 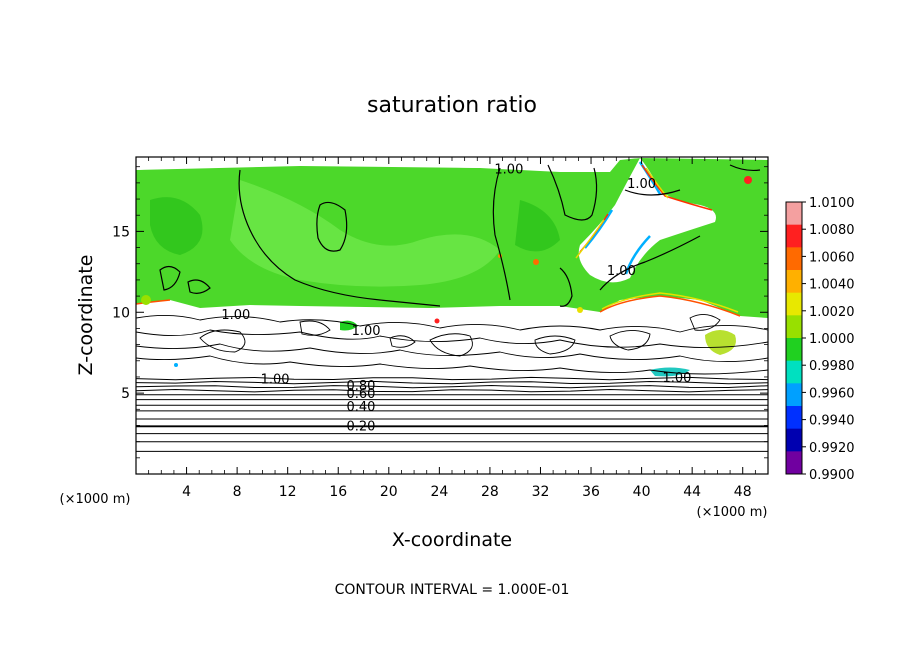 What do you see at coordinates (732, 512) in the screenshot?
I see `x-unit-label: (×1000 m)` at bounding box center [732, 512].